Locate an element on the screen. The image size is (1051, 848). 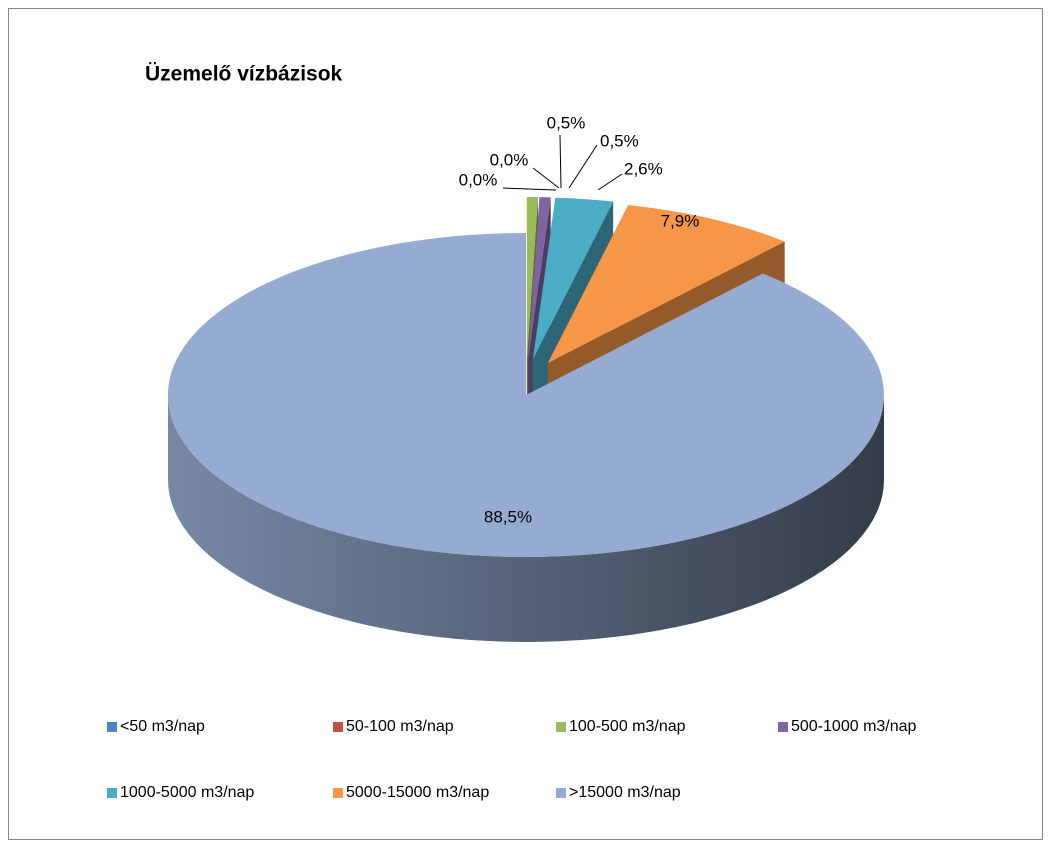
legend-label: 100-500 m3/nap is located at coordinates (627, 726).